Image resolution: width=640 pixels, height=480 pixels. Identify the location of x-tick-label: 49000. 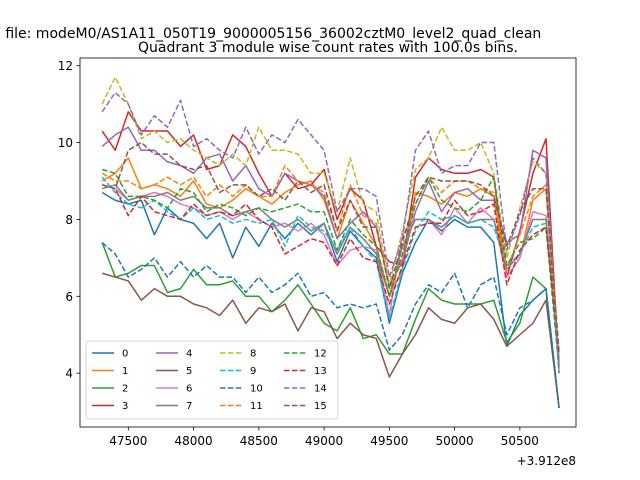
(324, 441).